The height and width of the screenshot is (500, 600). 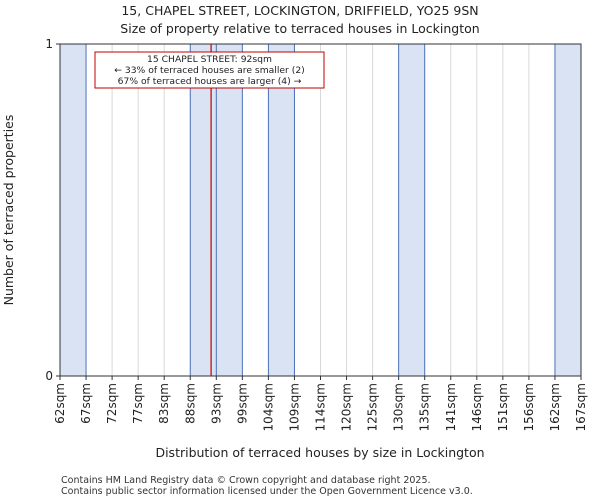 I want to click on x-tick-label: 167sqm, so click(x=581, y=407).